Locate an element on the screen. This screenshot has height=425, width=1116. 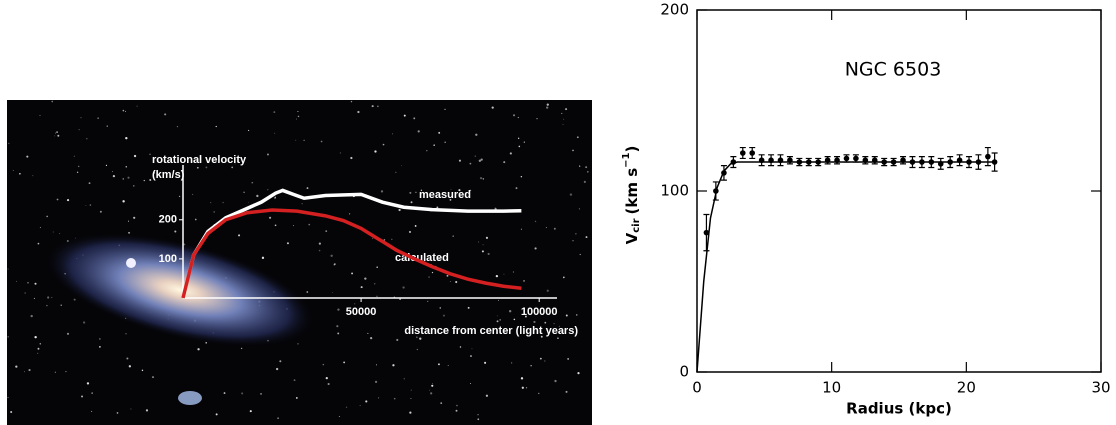
satellite-galaxy is located at coordinates (131, 263).